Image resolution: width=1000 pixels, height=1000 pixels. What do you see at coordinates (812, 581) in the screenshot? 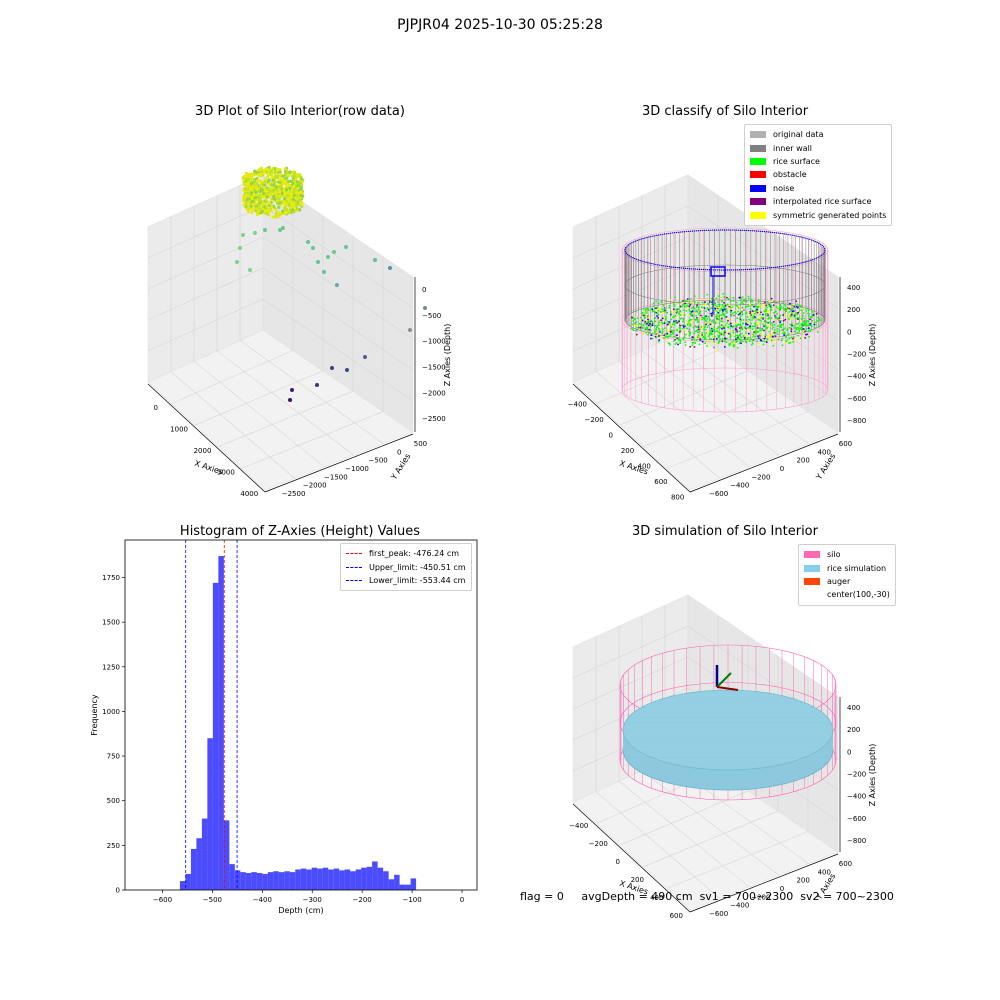
I see `legend-swatch` at bounding box center [812, 581].